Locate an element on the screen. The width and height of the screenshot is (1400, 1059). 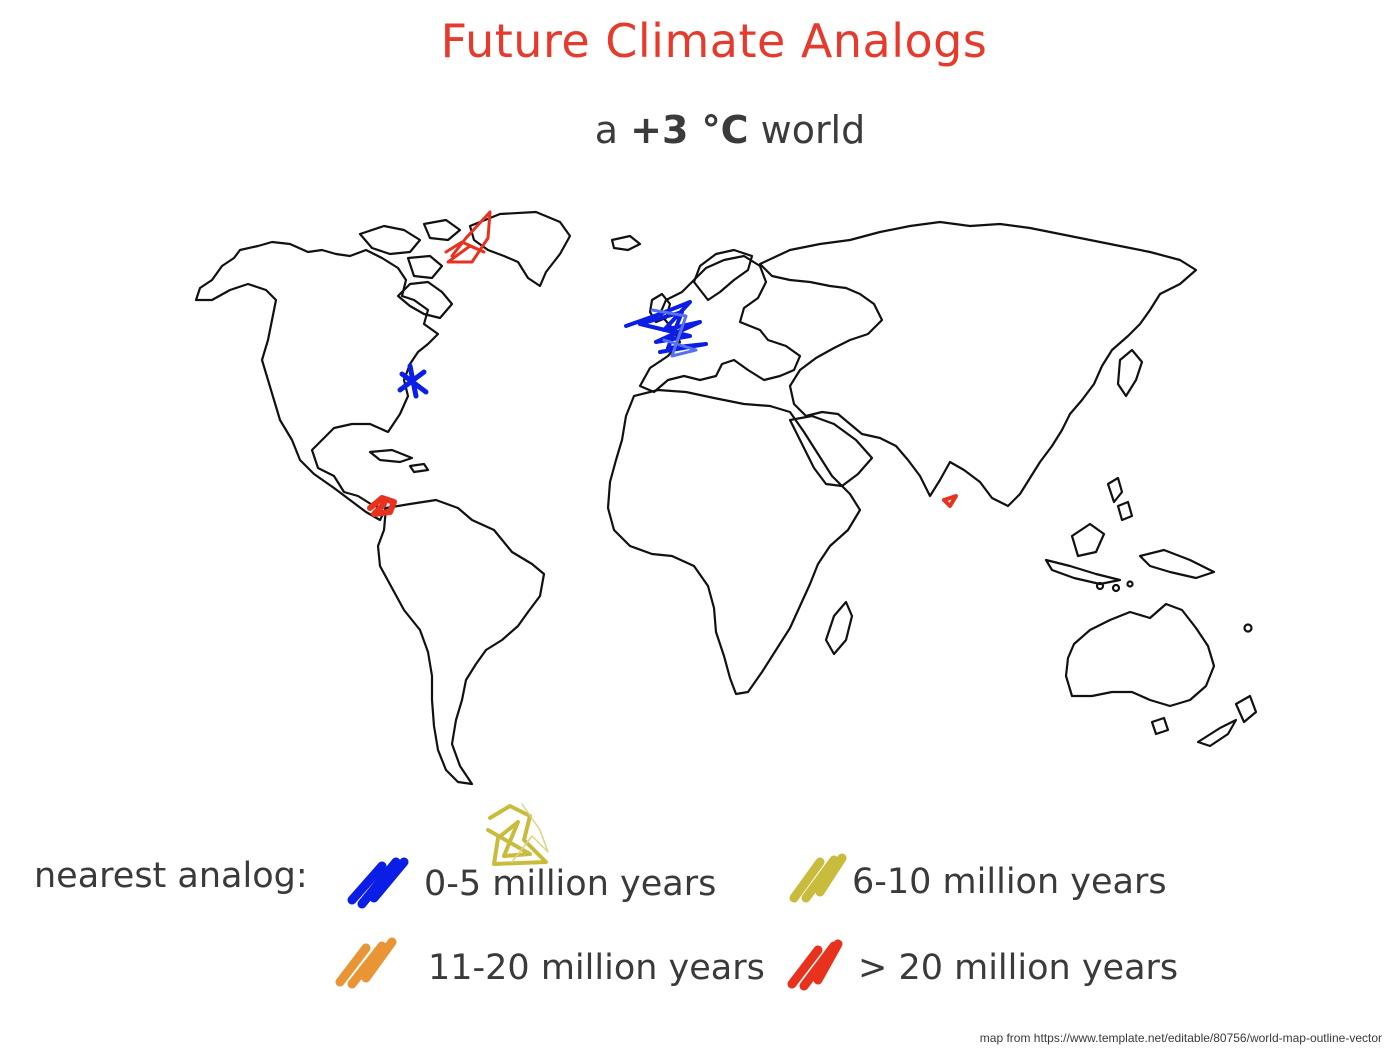
analog-marker-north-atlantic is located at coordinates (468, 237).